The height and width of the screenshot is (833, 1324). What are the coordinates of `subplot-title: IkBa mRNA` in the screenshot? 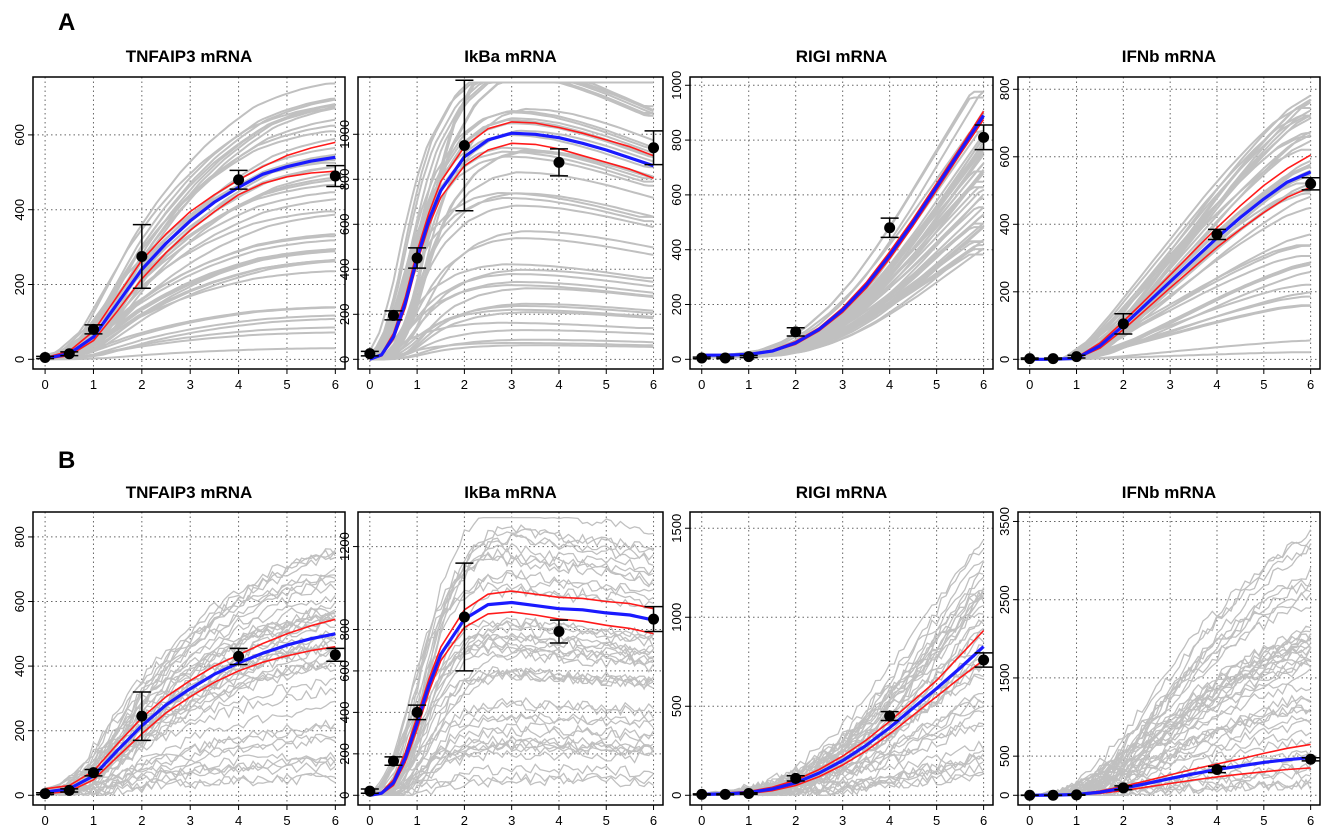 It's located at (510, 56).